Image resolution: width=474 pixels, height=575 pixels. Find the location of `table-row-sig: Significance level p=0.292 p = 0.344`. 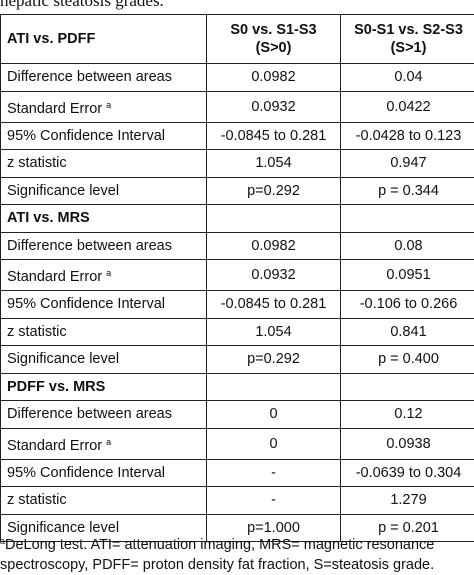

table-row-sig: Significance level p=0.292 p = 0.344 is located at coordinates (237, 191).